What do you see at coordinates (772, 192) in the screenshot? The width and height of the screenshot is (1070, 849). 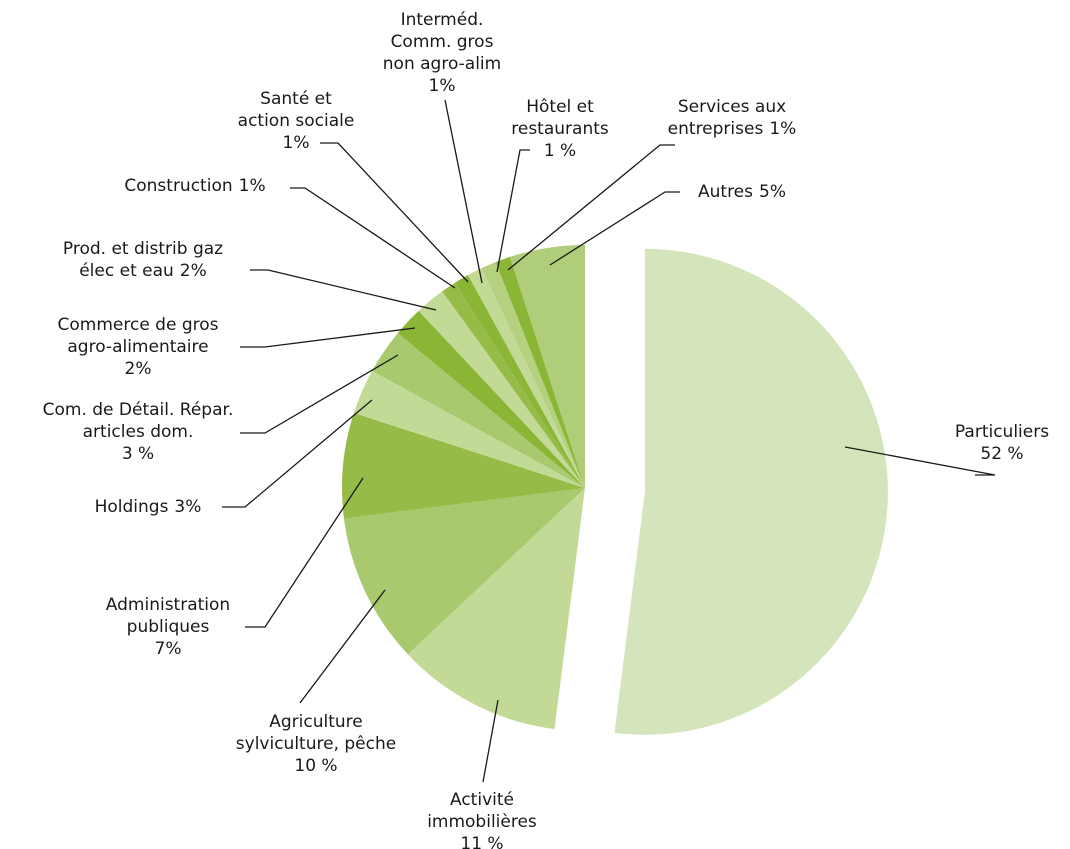 I see `value-label: 5%` at bounding box center [772, 192].